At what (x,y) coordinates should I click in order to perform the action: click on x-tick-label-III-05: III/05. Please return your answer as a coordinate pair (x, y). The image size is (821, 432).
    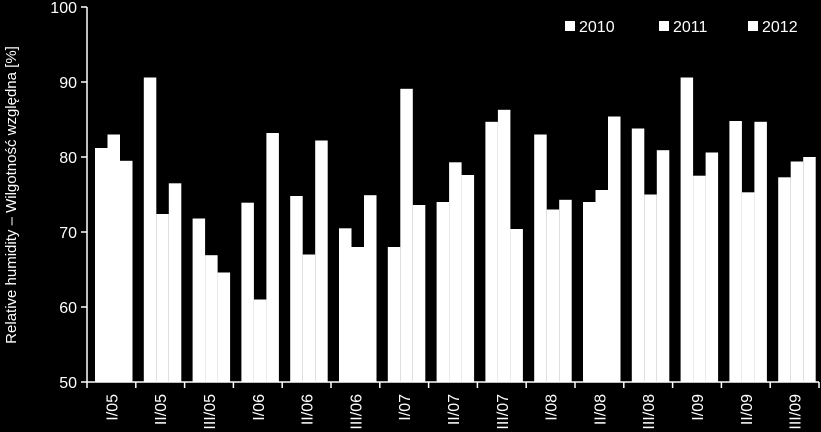
    Looking at the image, I should click on (210, 412).